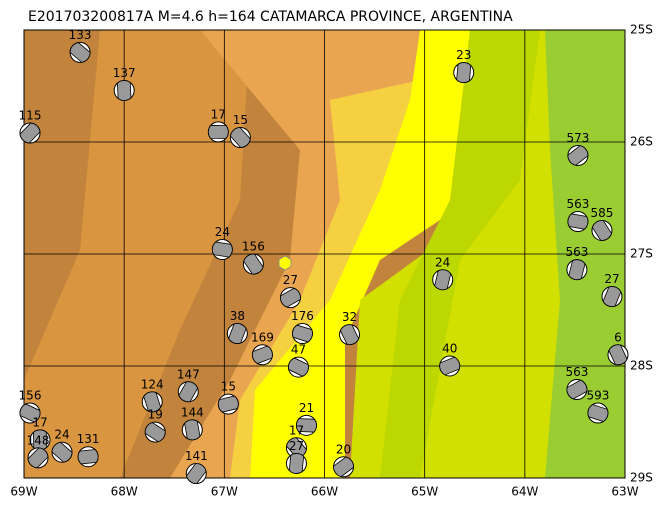 The height and width of the screenshot is (511, 667). What do you see at coordinates (349, 317) in the screenshot?
I see `depth-label: 32` at bounding box center [349, 317].